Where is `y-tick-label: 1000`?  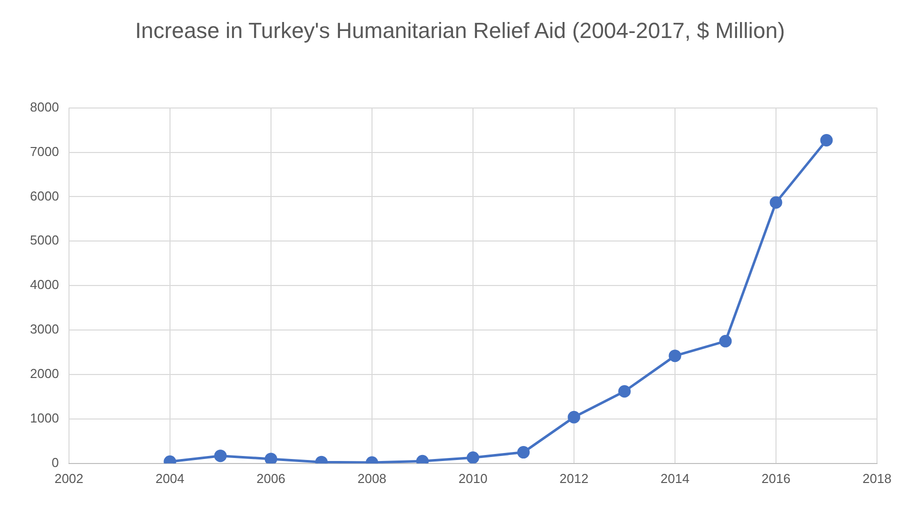
y-tick-label: 1000 is located at coordinates (44, 418).